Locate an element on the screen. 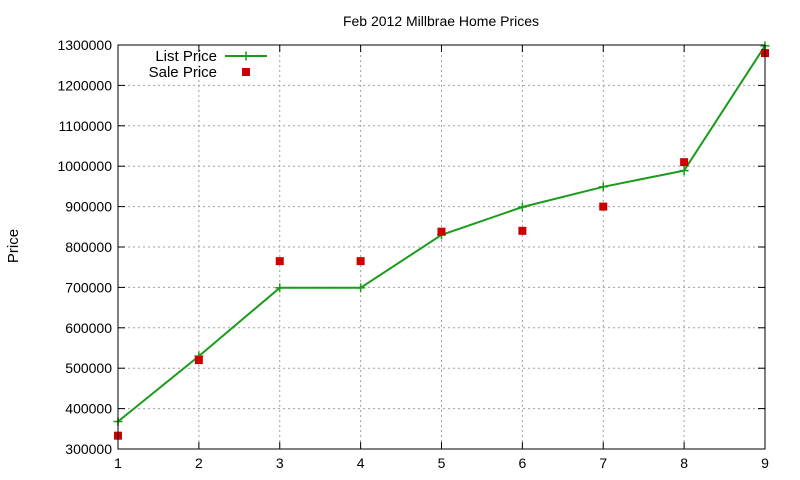 This screenshot has height=480, width=800. legend-list-price-marker is located at coordinates (246, 56).